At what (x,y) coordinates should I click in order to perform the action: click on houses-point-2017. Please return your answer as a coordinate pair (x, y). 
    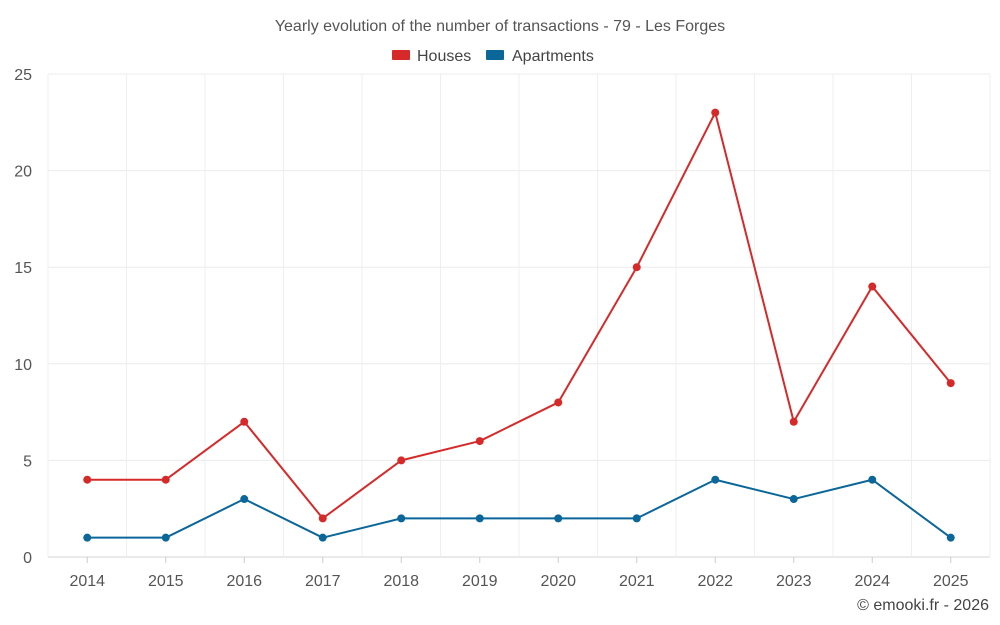
    Looking at the image, I should click on (322, 518).